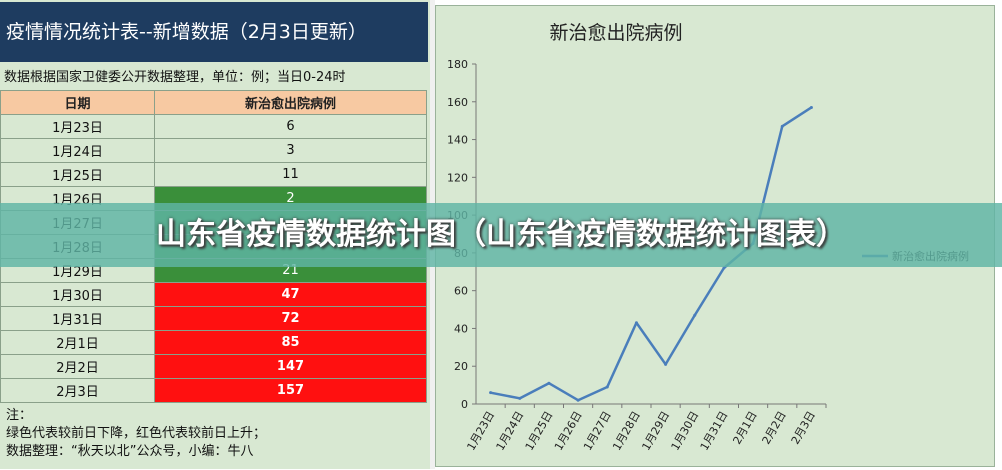 Image resolution: width=1002 pixels, height=470 pixels. What do you see at coordinates (290, 174) in the screenshot?
I see `cell-value: 11` at bounding box center [290, 174].